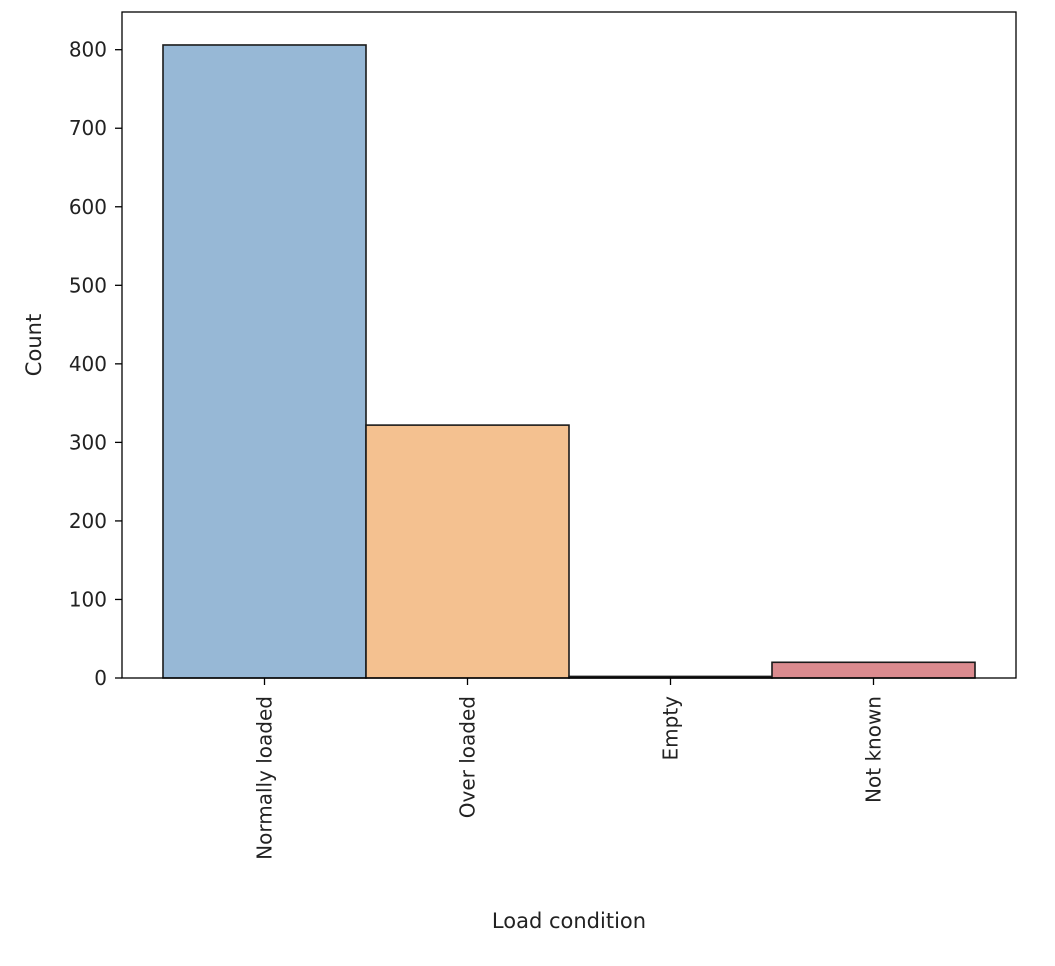 This screenshot has height=966, width=1055. What do you see at coordinates (88, 599) in the screenshot?
I see `y-tick-label: 100` at bounding box center [88, 599].